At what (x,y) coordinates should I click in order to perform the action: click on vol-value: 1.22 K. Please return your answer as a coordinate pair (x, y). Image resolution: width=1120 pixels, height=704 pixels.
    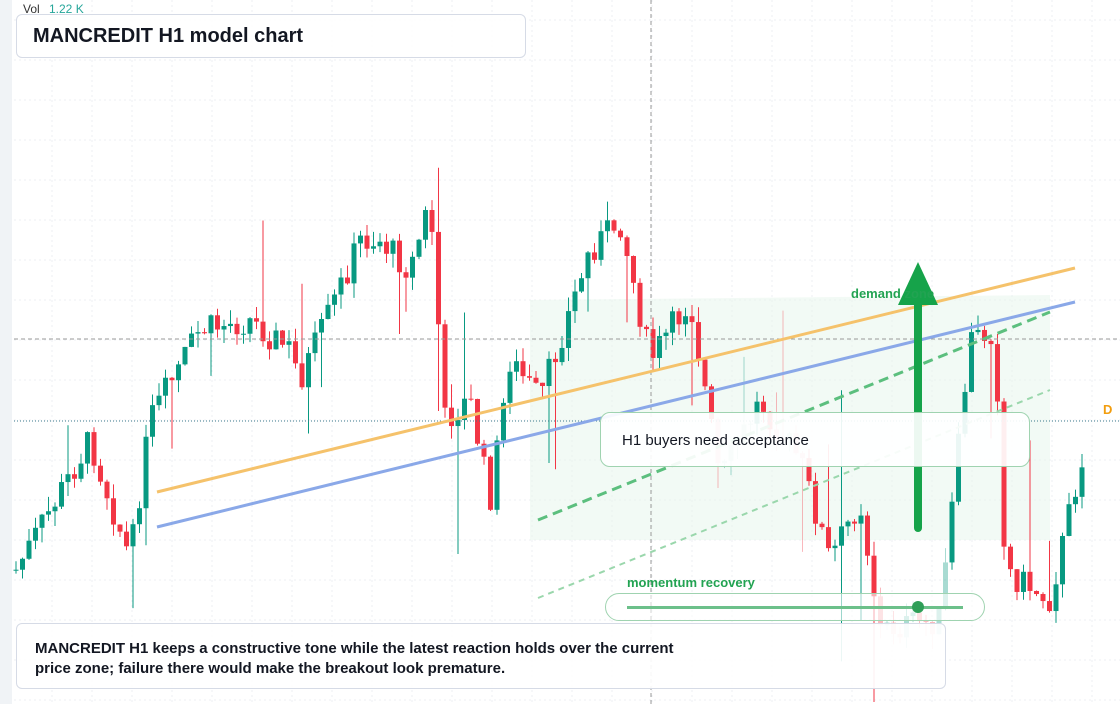
    Looking at the image, I should click on (66, 9).